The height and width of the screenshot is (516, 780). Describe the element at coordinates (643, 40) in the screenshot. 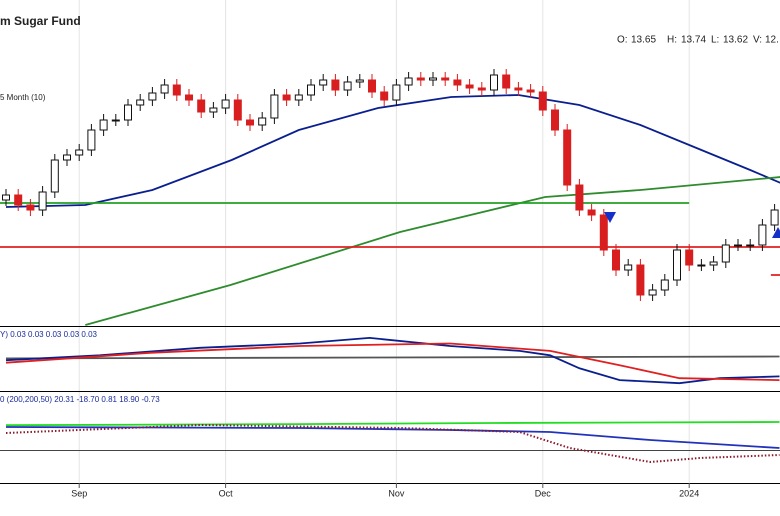

I see `header-value: 13.65` at that location.